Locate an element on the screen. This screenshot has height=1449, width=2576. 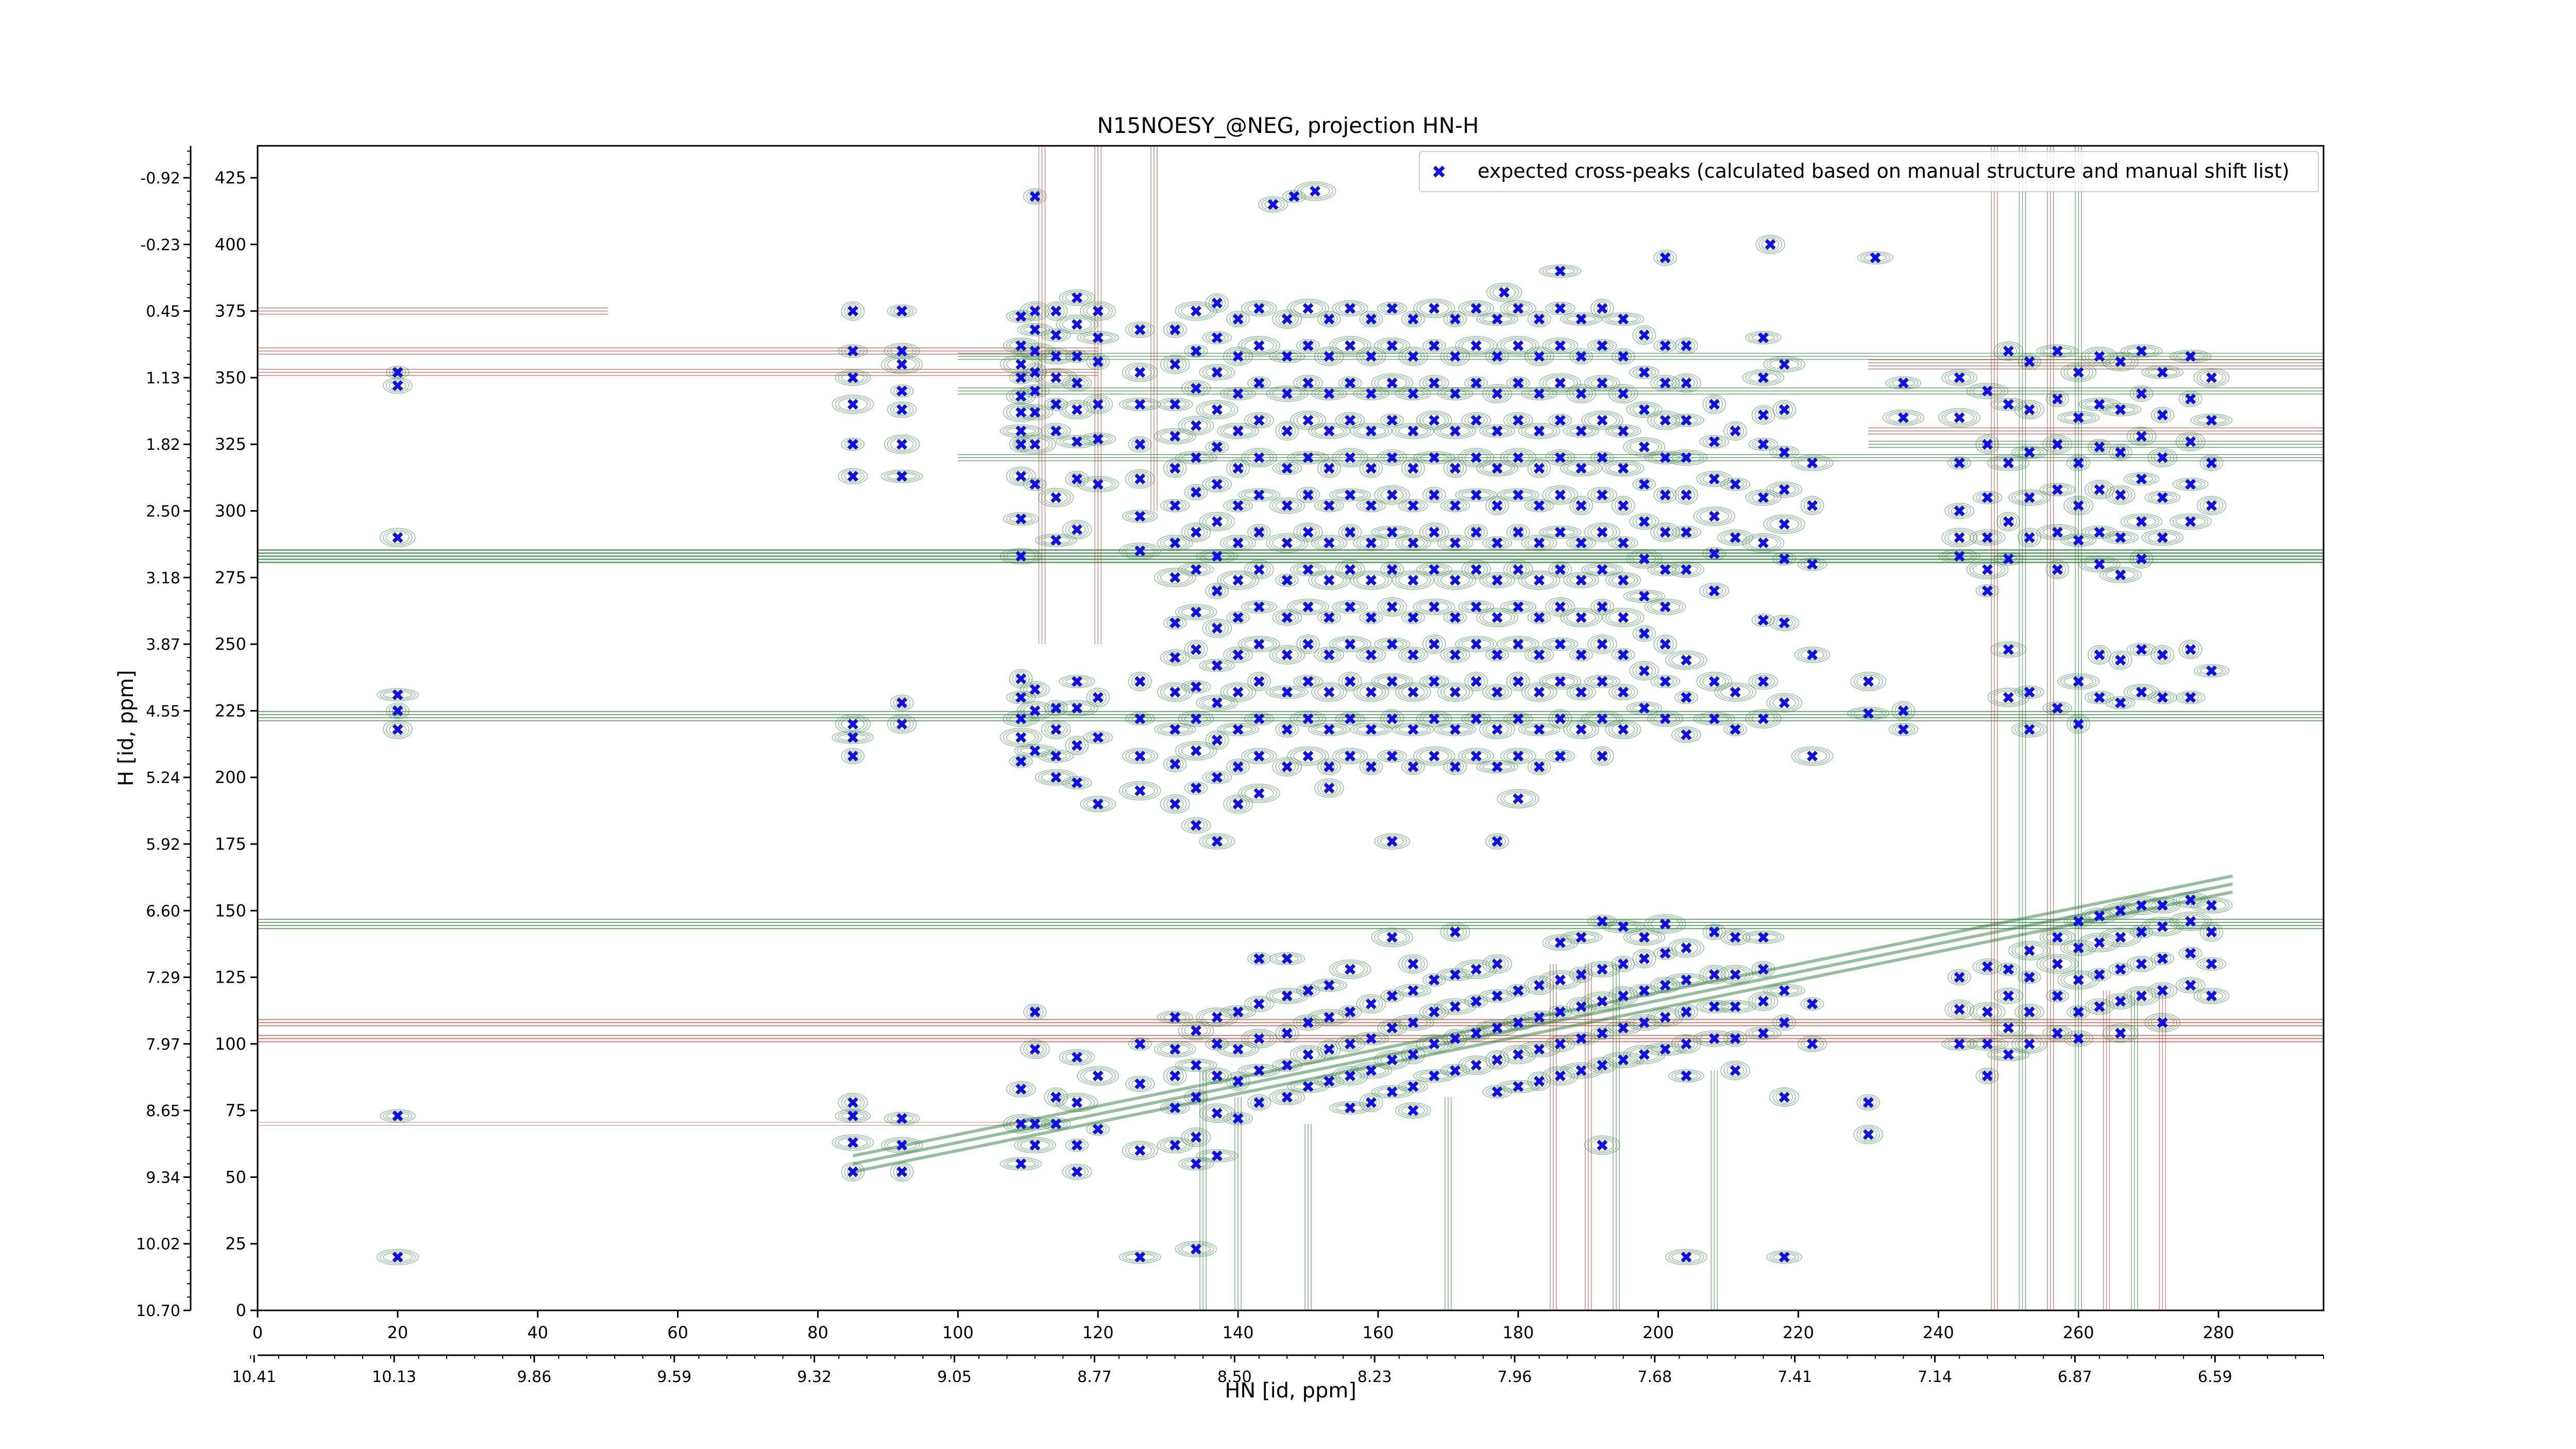
y-tick-label: 275 is located at coordinates (231, 577).